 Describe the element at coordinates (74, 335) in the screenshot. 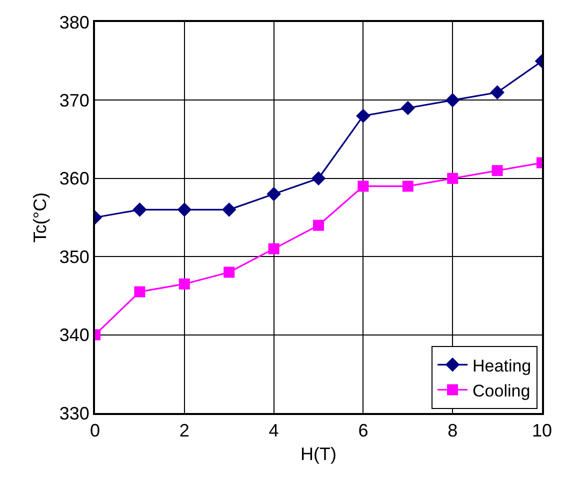

I see `y-tick-label: 340` at that location.